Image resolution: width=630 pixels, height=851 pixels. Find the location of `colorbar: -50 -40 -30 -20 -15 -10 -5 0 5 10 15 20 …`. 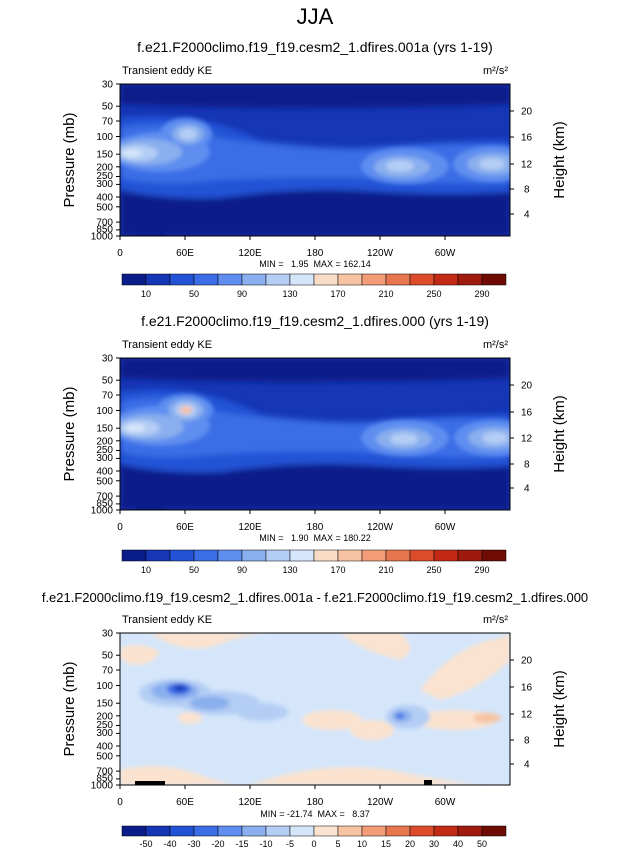

colorbar: -50 -40 -30 -20 -15 -10 -5 0 5 10 15 20 … is located at coordinates (314, 837).